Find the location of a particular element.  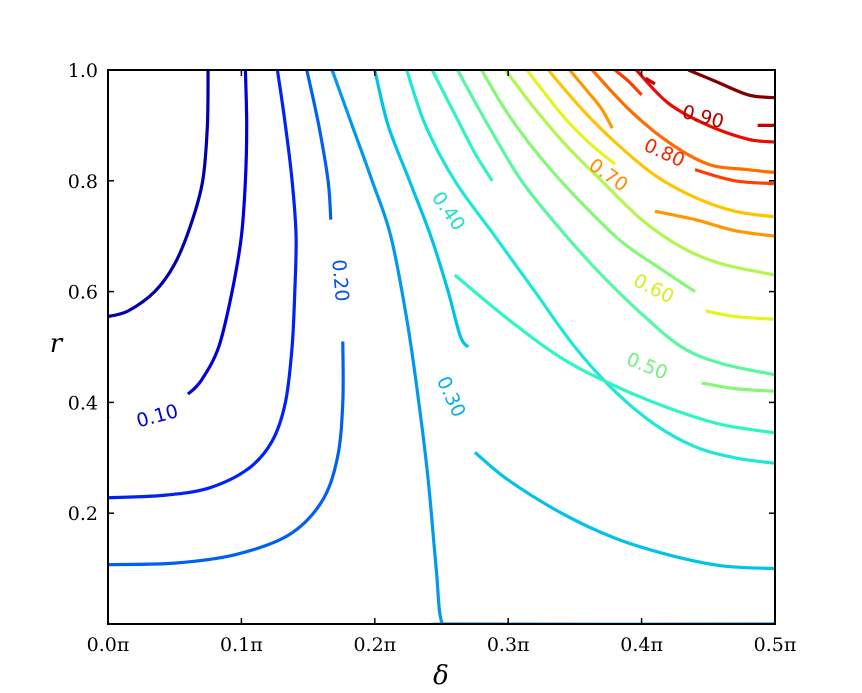

x-tick-label: 0.4π is located at coordinates (641, 645).